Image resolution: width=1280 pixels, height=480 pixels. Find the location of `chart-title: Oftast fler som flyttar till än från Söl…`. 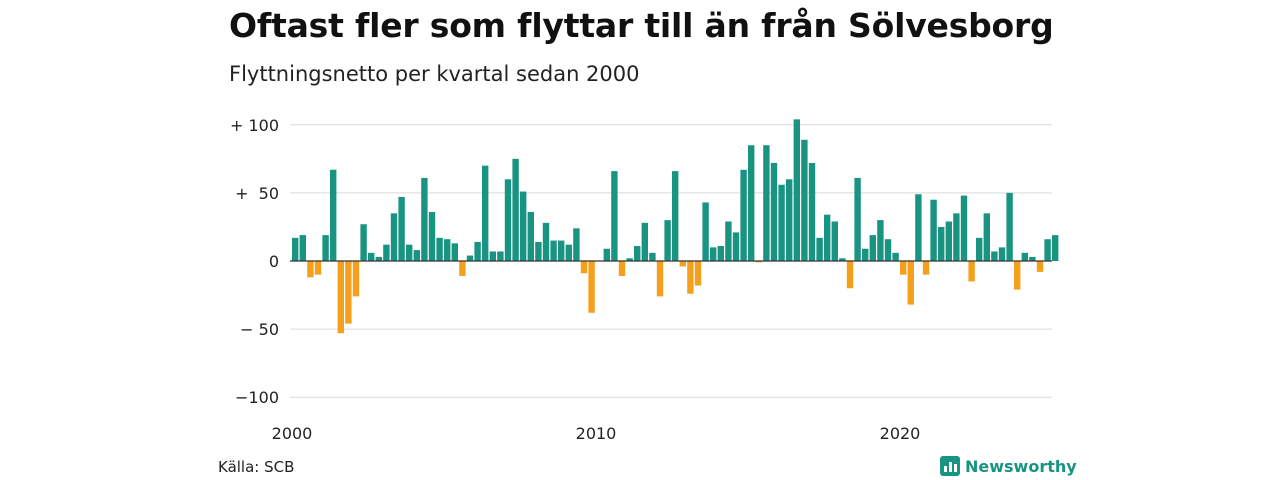

chart-title: Oftast fler som flyttar till än från Söl… is located at coordinates (641, 25).